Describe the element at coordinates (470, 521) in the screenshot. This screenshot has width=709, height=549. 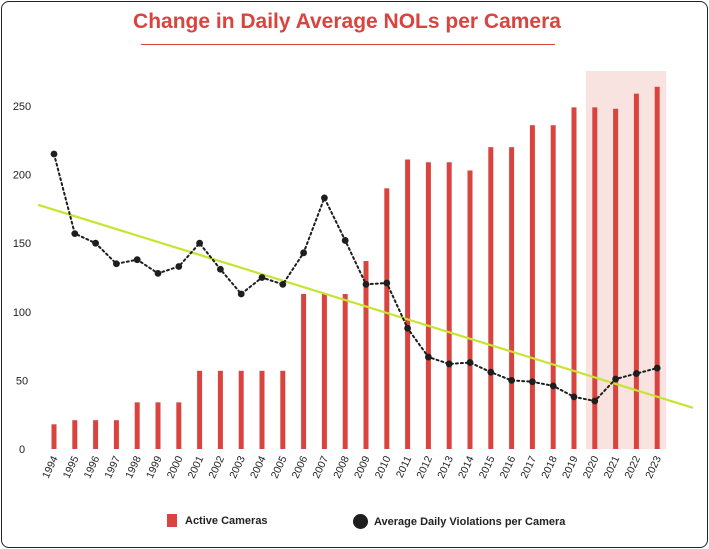
I see `legend-label-avg-violations: Average Daily Violations per Camera` at that location.